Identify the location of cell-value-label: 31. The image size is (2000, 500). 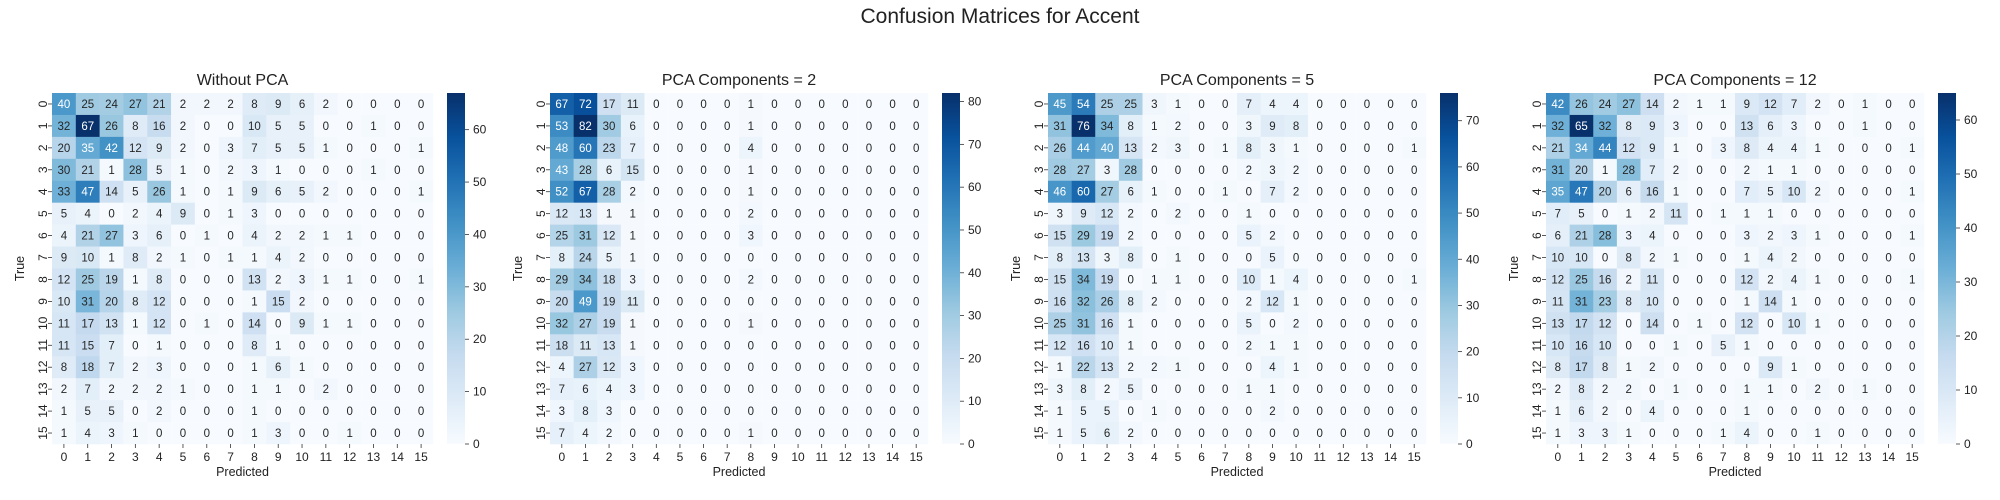
(1581, 302).